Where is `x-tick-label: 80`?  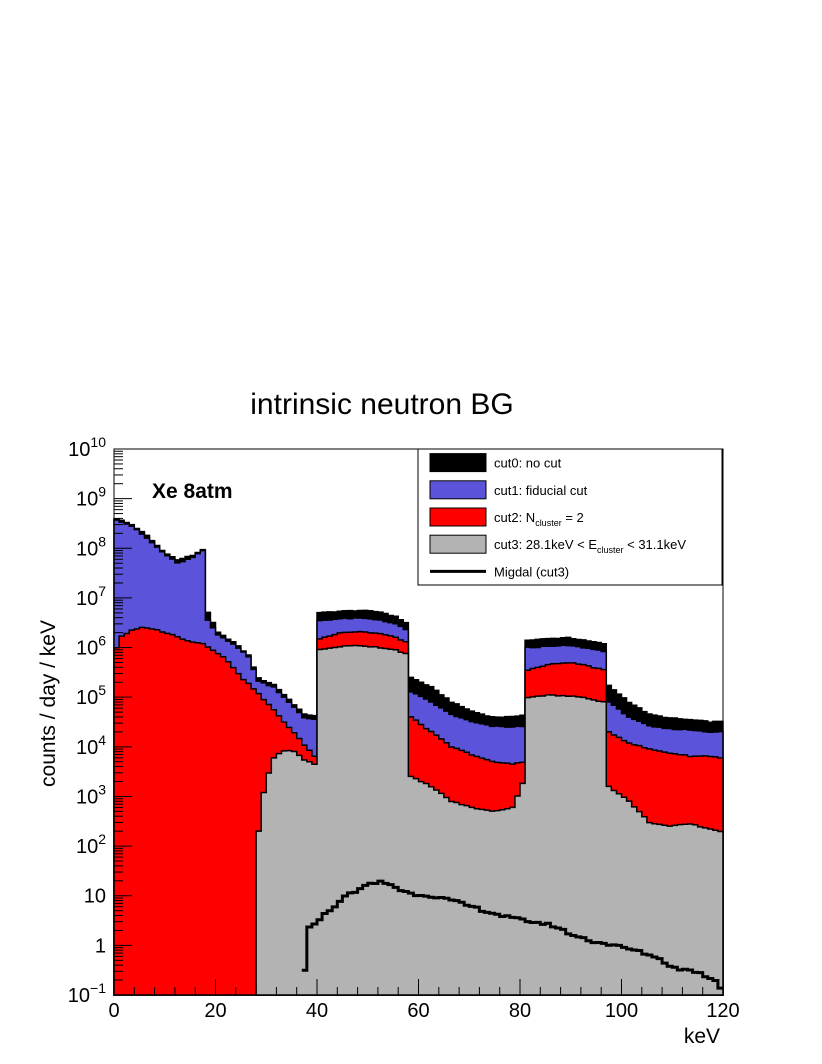
x-tick-label: 80 is located at coordinates (520, 1011).